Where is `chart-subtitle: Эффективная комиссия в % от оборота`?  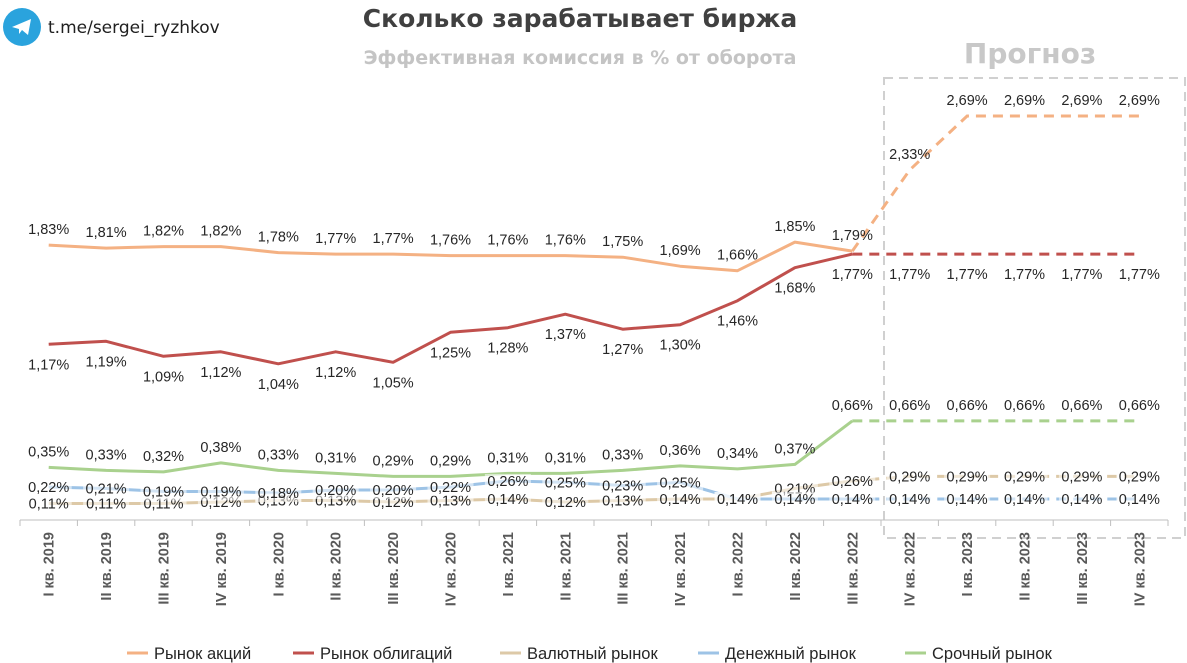 chart-subtitle: Эффективная комиссия в % от оборота is located at coordinates (580, 58).